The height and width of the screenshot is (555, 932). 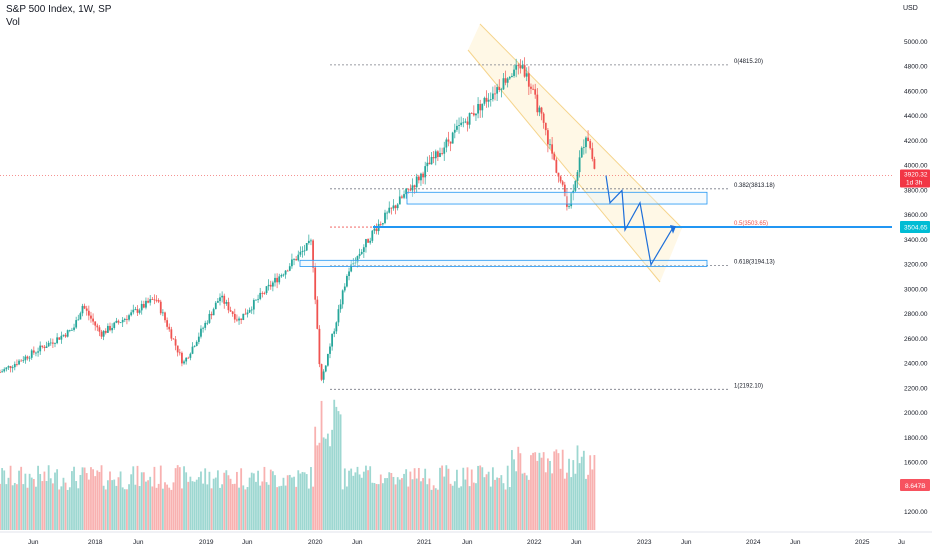 What do you see at coordinates (916, 227) in the screenshot?
I see `level-price-label: 3504.65` at bounding box center [916, 227].